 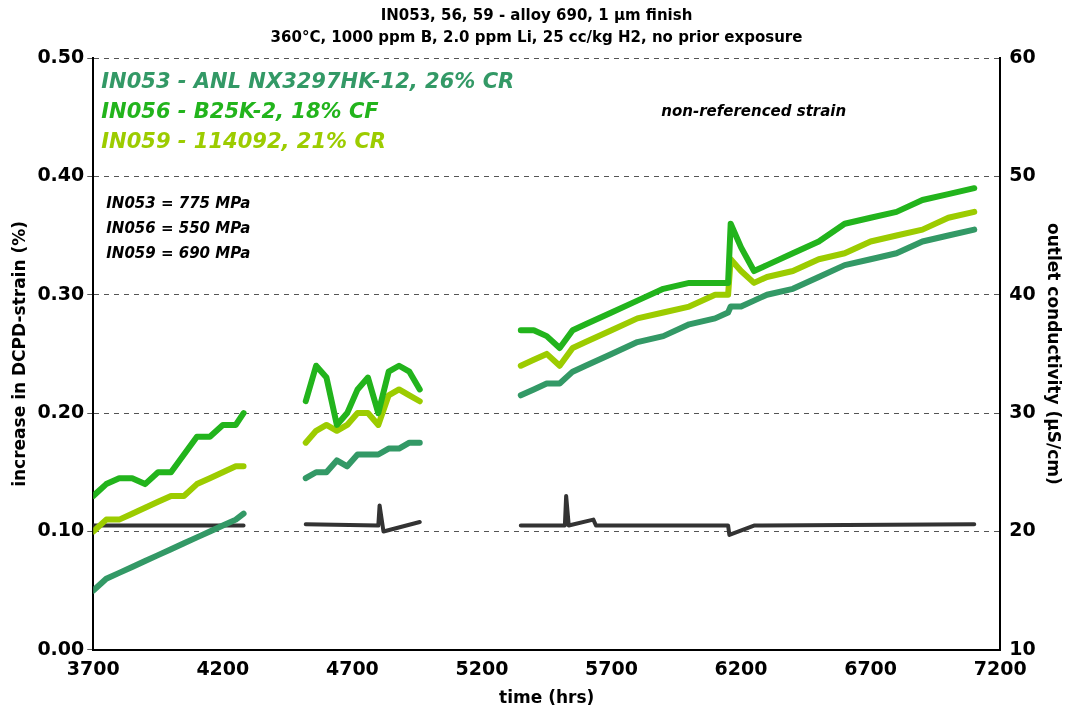 I want to click on y-tick-label: 0.30, so click(x=61, y=292).